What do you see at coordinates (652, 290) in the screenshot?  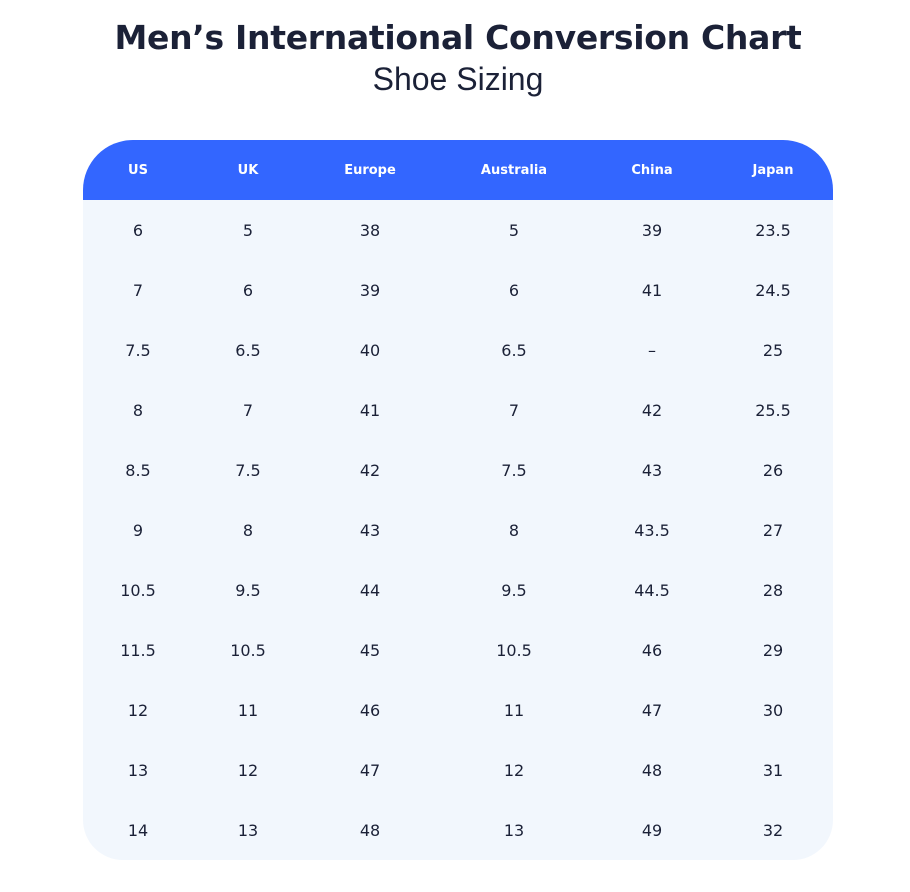 I see `cell-china: 41` at bounding box center [652, 290].